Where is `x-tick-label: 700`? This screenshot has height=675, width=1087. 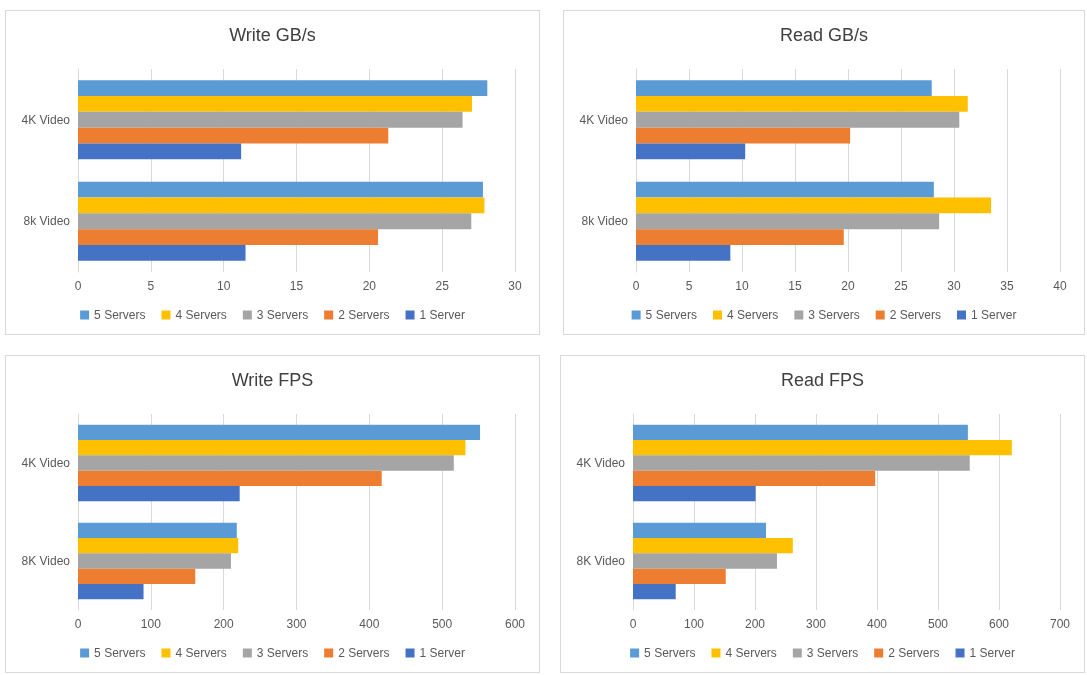
x-tick-label: 700 is located at coordinates (1060, 624).